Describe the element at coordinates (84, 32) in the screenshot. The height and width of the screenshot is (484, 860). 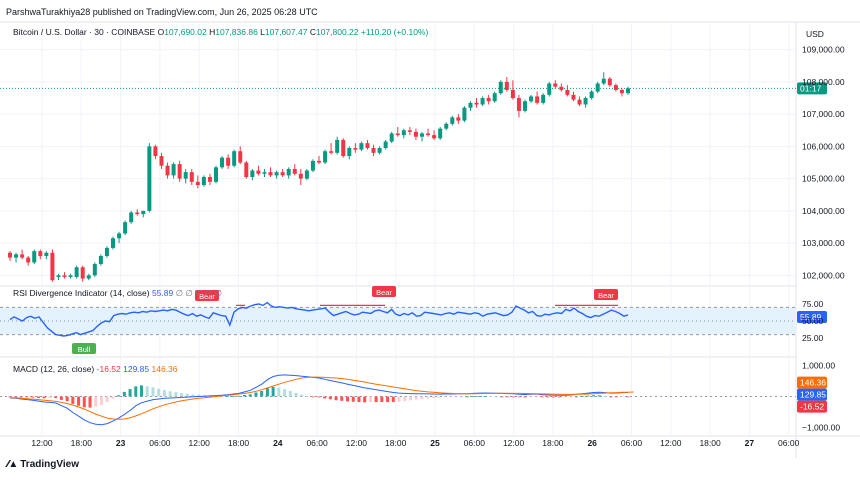
I see `symbol-name: Bitcoin / U.S. Dollar · 30 · COINBASE` at that location.